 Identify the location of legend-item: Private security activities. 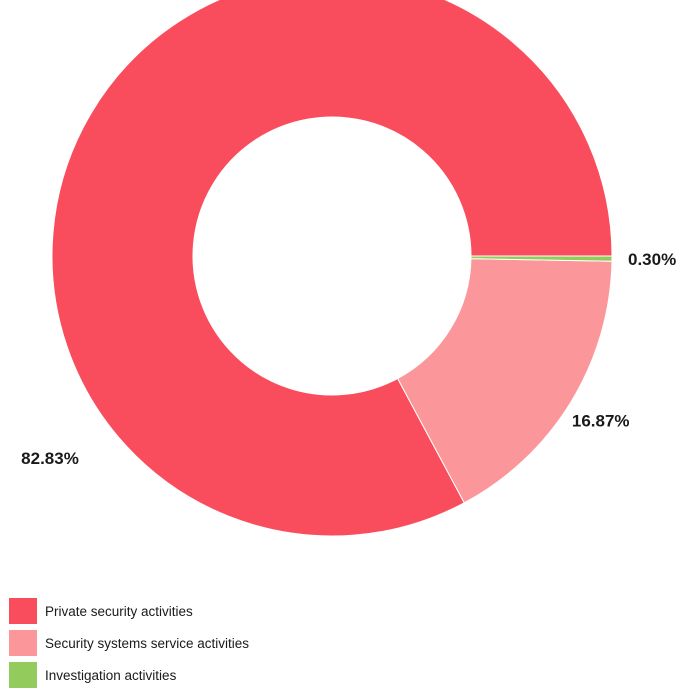
(129, 611).